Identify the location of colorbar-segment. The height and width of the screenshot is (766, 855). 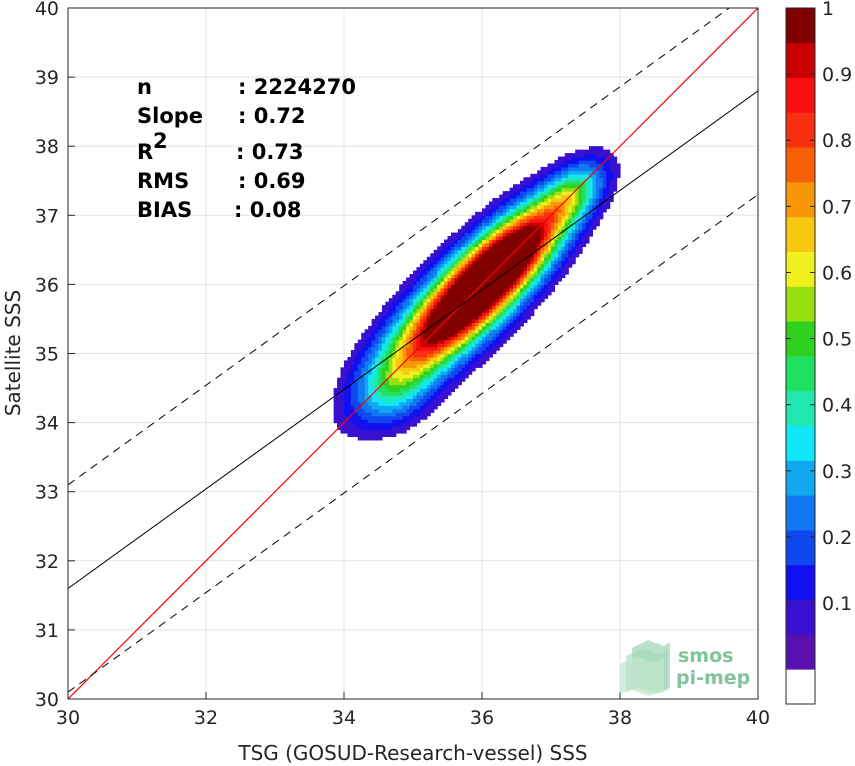
(800, 443).